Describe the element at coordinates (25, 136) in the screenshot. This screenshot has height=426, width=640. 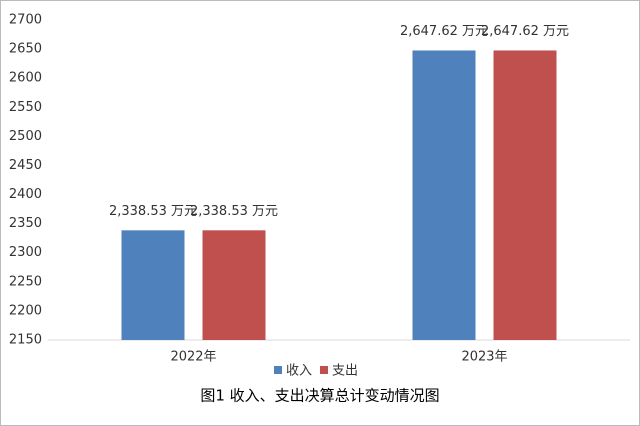
I see `y-tick-label: 2500` at that location.